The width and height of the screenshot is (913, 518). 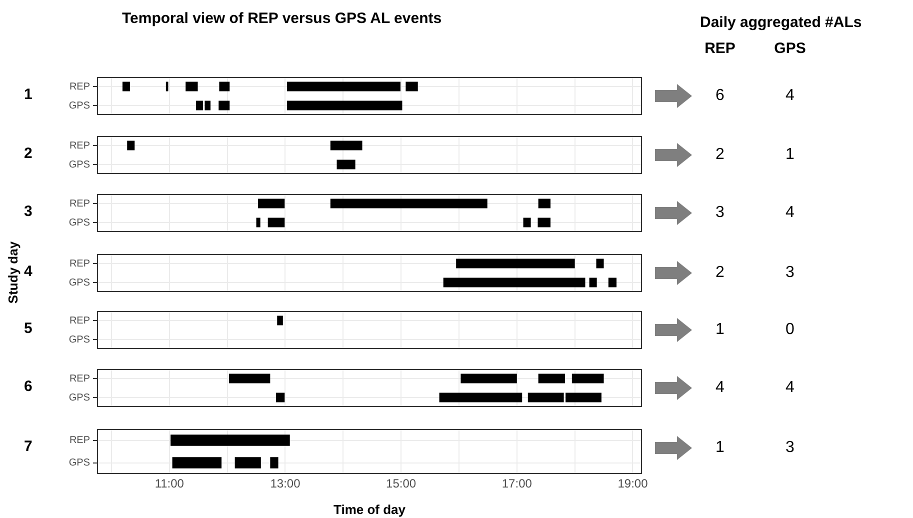 I want to click on y-axis-title: 1, so click(x=28, y=94).